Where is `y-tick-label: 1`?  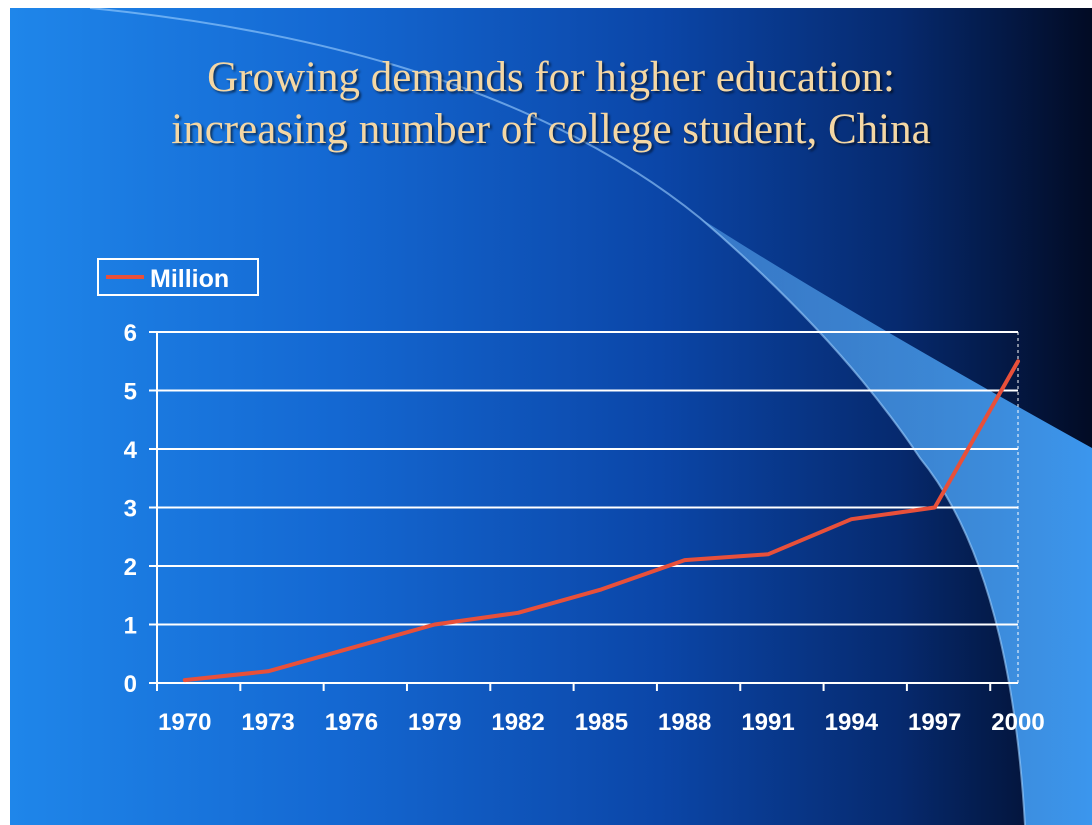
y-tick-label: 1 is located at coordinates (130, 626).